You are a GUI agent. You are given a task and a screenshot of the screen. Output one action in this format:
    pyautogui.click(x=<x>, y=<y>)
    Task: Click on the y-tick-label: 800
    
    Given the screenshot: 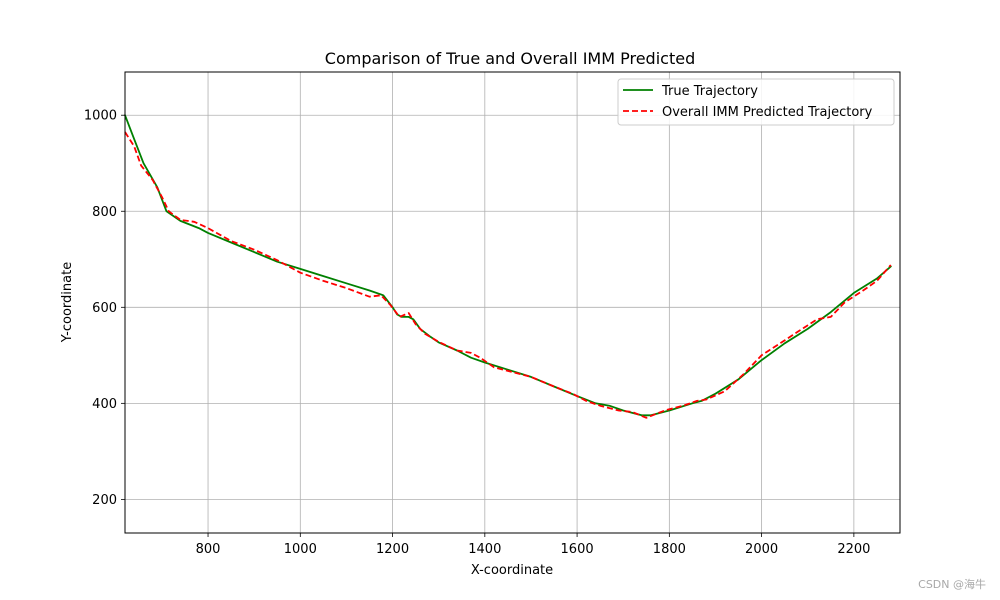 What is the action you would take?
    pyautogui.click(x=104, y=212)
    